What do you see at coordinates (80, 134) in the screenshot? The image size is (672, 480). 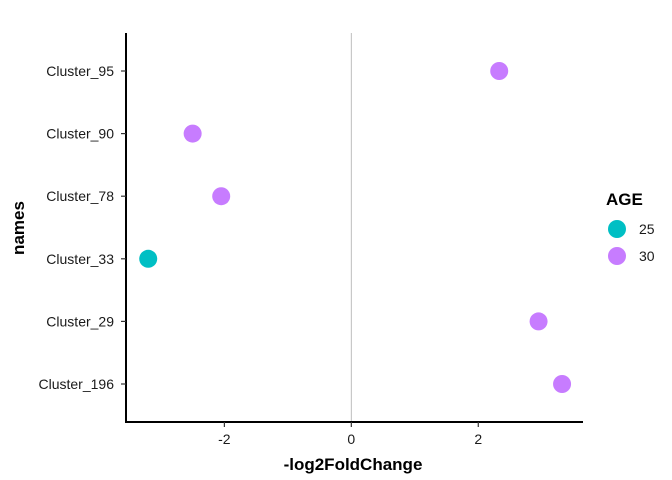 I see `y-tick-label: Cluster_90` at bounding box center [80, 134].